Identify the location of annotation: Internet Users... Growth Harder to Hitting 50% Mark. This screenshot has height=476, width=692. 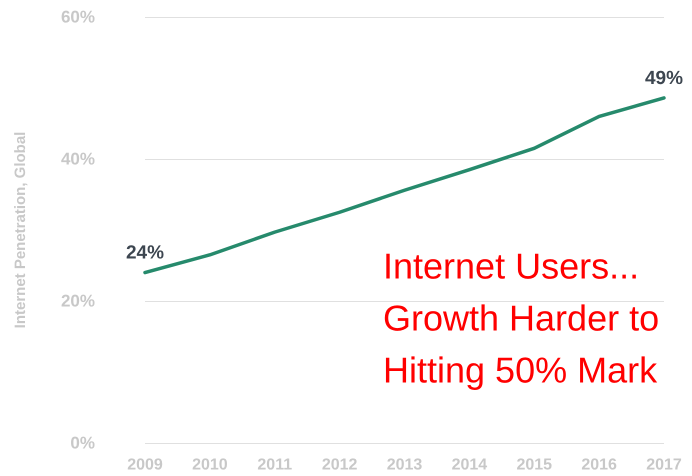
(526, 318).